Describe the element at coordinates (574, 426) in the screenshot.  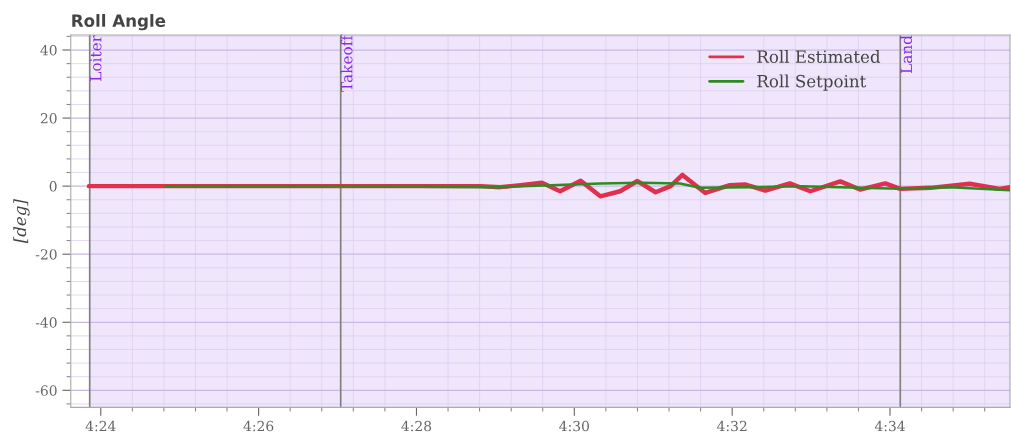
I see `x-tick-label: 4:30` at that location.